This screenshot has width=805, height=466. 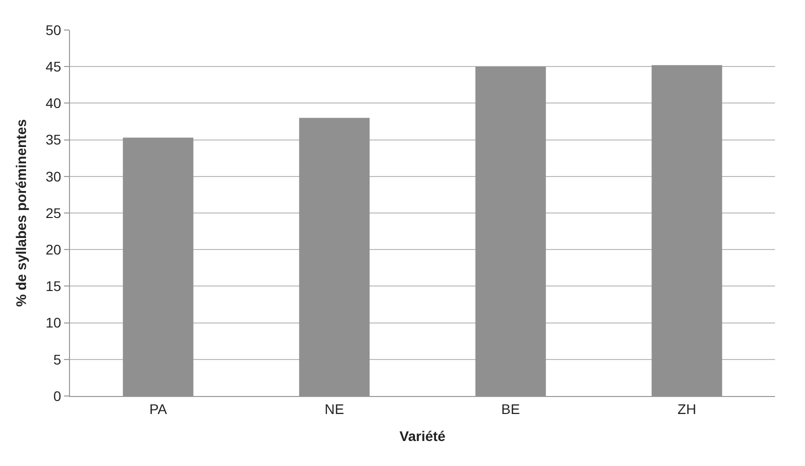 I want to click on y-tick-label: 25, so click(x=54, y=212).